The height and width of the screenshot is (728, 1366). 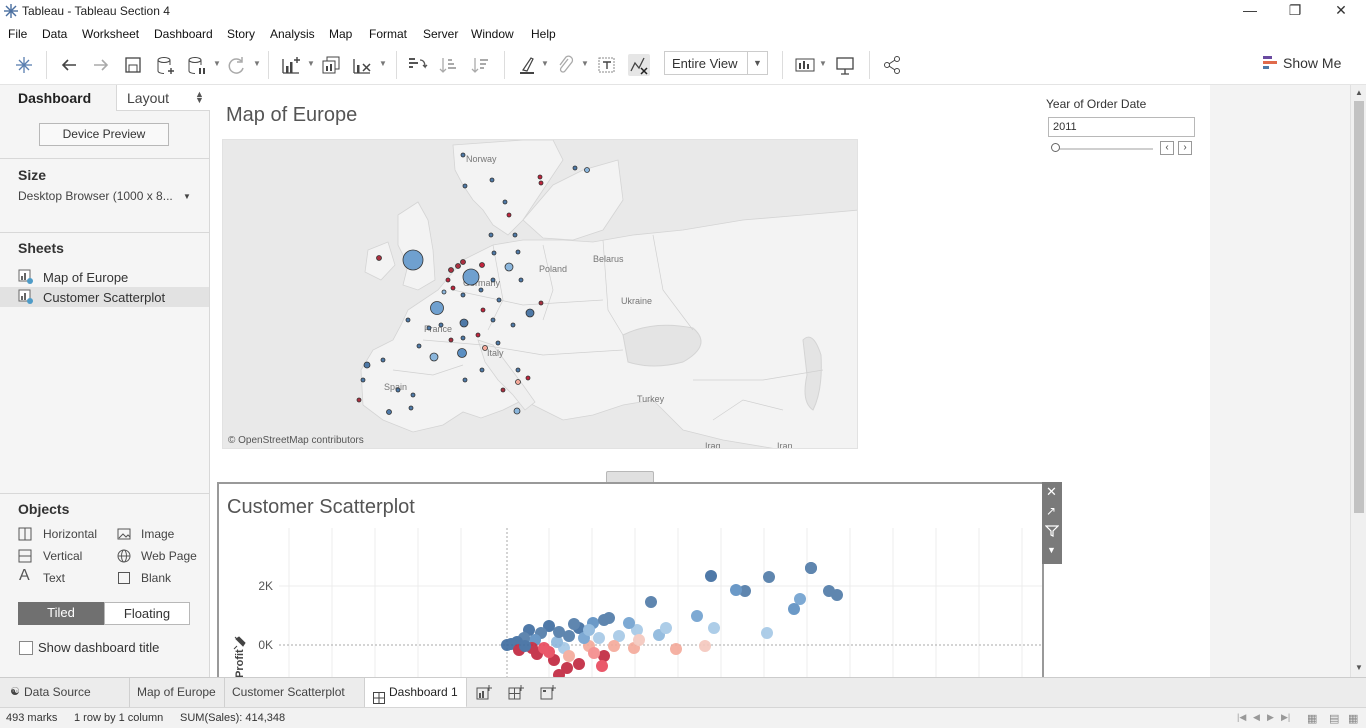 What do you see at coordinates (63, 556) in the screenshot?
I see `object-vertical: Vertical` at bounding box center [63, 556].